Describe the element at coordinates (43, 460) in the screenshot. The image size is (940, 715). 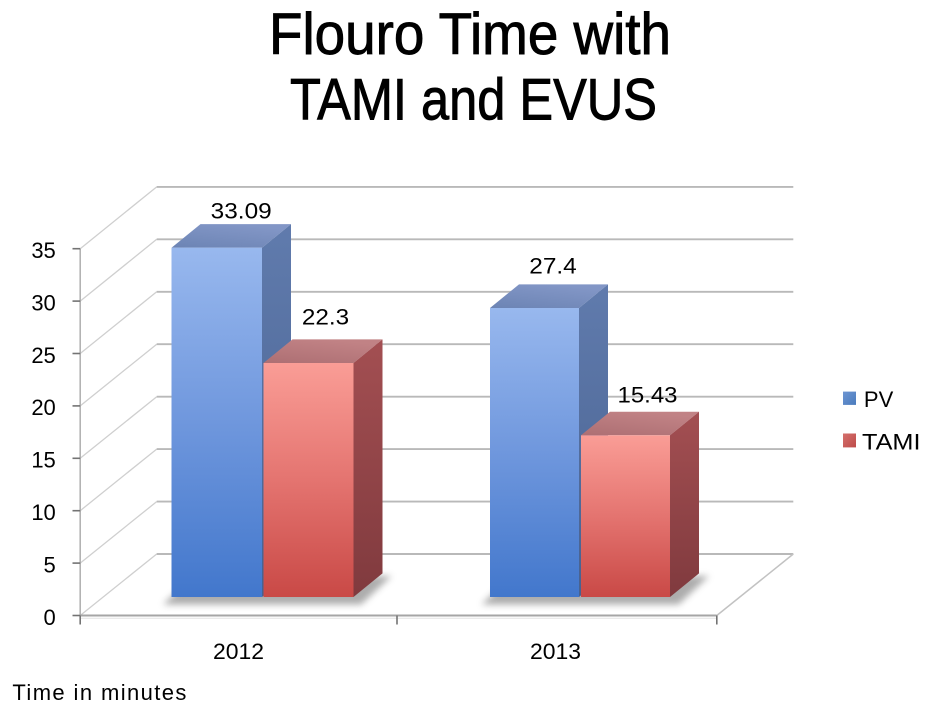
I see `svg-text: 15` at that location.